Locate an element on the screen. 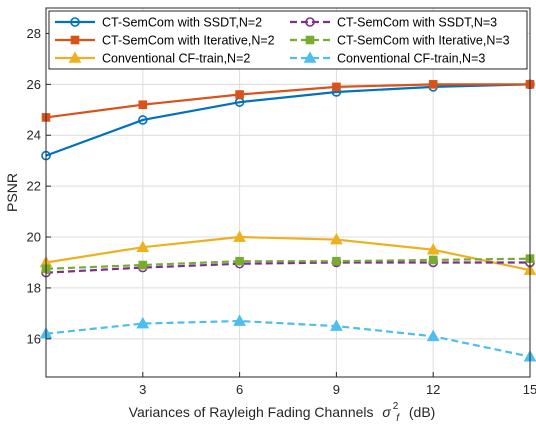 The height and width of the screenshot is (425, 536). y-tick-label: 28 is located at coordinates (34, 33).